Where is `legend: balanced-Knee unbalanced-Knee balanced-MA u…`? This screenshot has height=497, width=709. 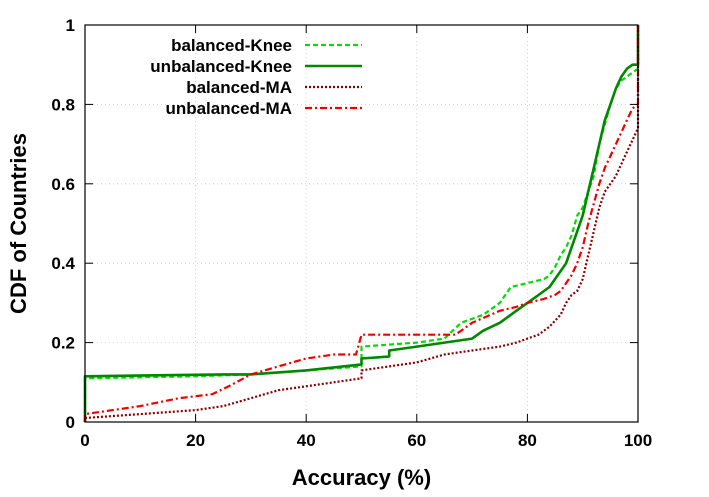 legend: balanced-Knee unbalanced-Knee balanced-MA u… is located at coordinates (256, 77).